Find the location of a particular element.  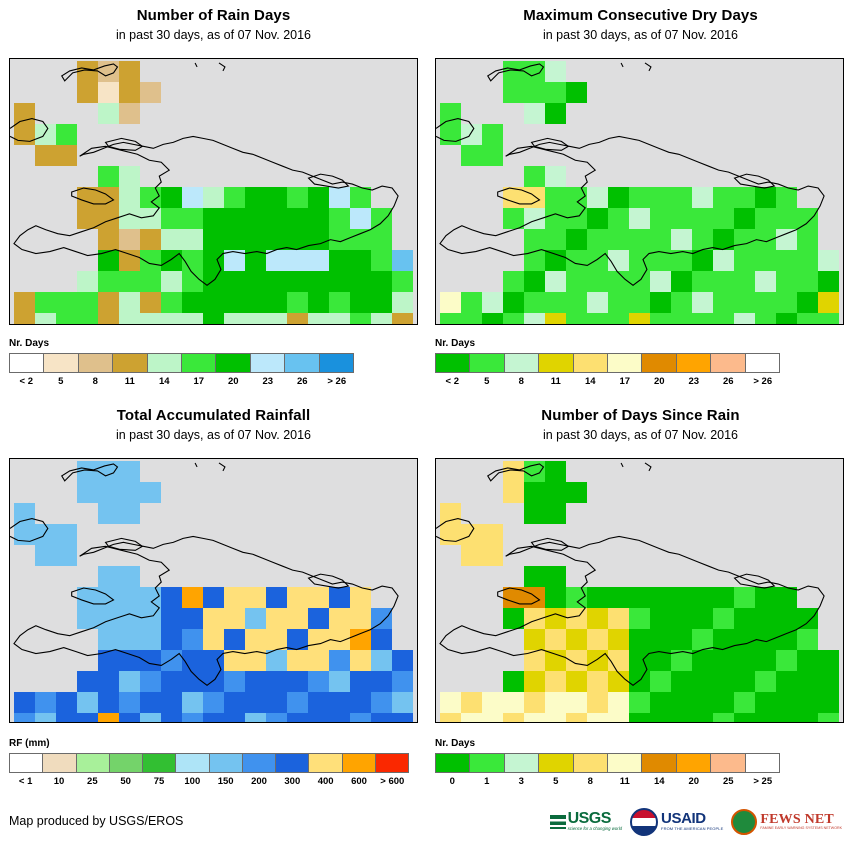

panel-title: Maximum Consecutive Dry Days is located at coordinates (640, 15).